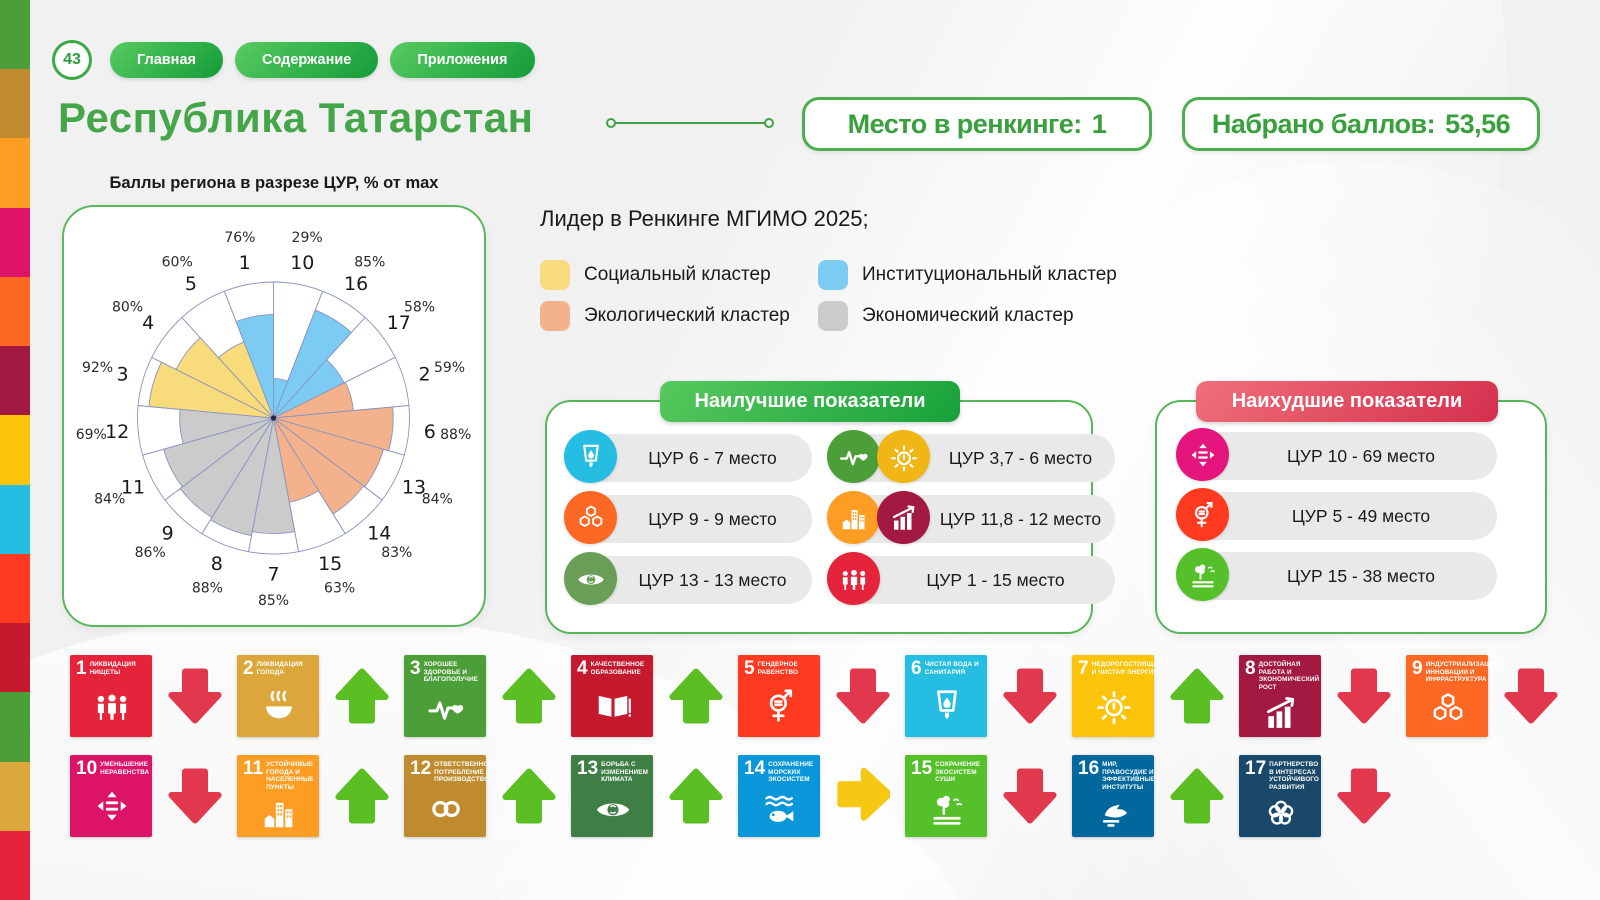 The image size is (1600, 900). Describe the element at coordinates (445, 809) in the screenshot. I see `sdg-12-pictogram-icon` at that location.